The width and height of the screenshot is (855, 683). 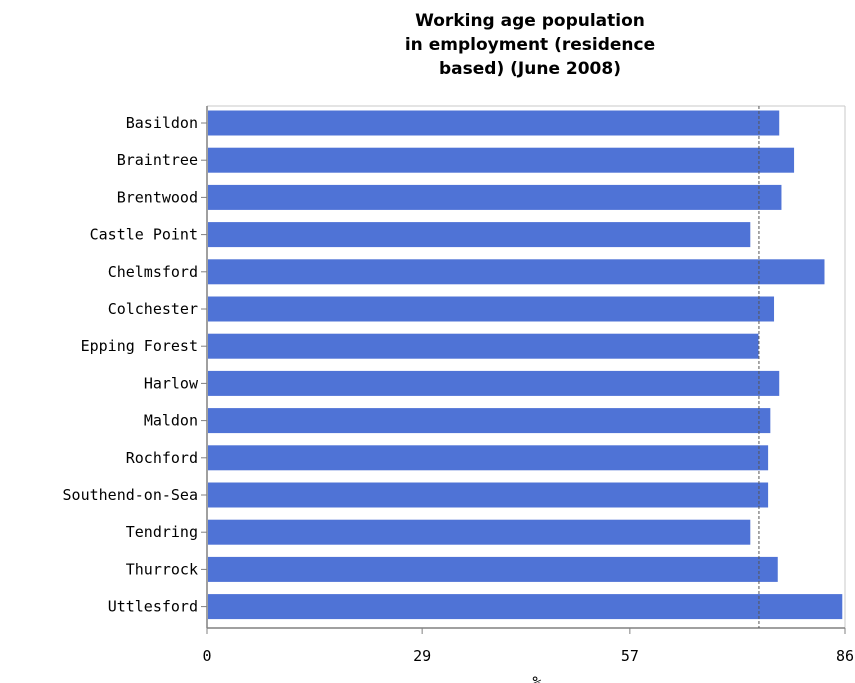 What do you see at coordinates (488, 495) in the screenshot?
I see `bar-southend-on-sea` at bounding box center [488, 495].